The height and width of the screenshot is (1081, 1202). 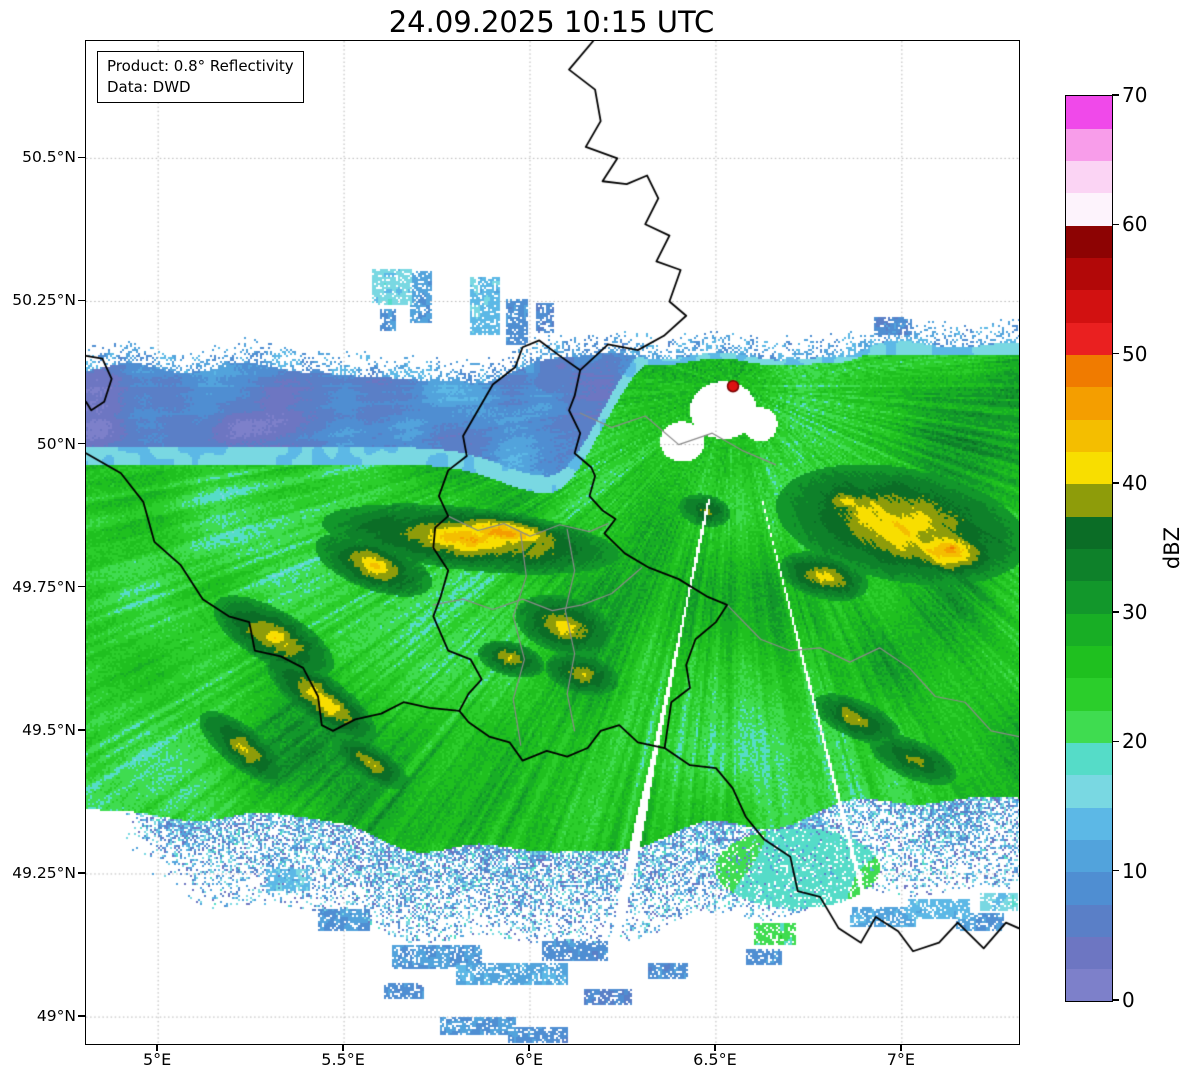 I want to click on annotation-source: Data: DWD, so click(x=149, y=87).